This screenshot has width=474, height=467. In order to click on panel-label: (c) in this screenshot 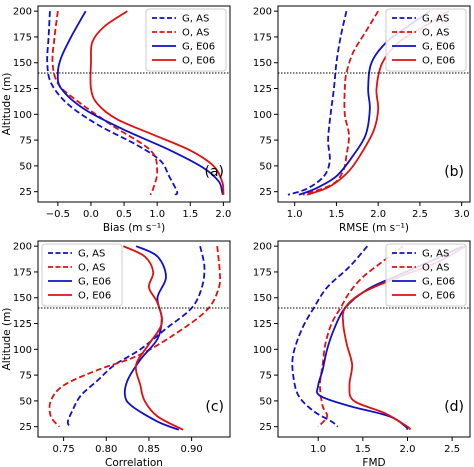, I will do `click(214, 407)`.